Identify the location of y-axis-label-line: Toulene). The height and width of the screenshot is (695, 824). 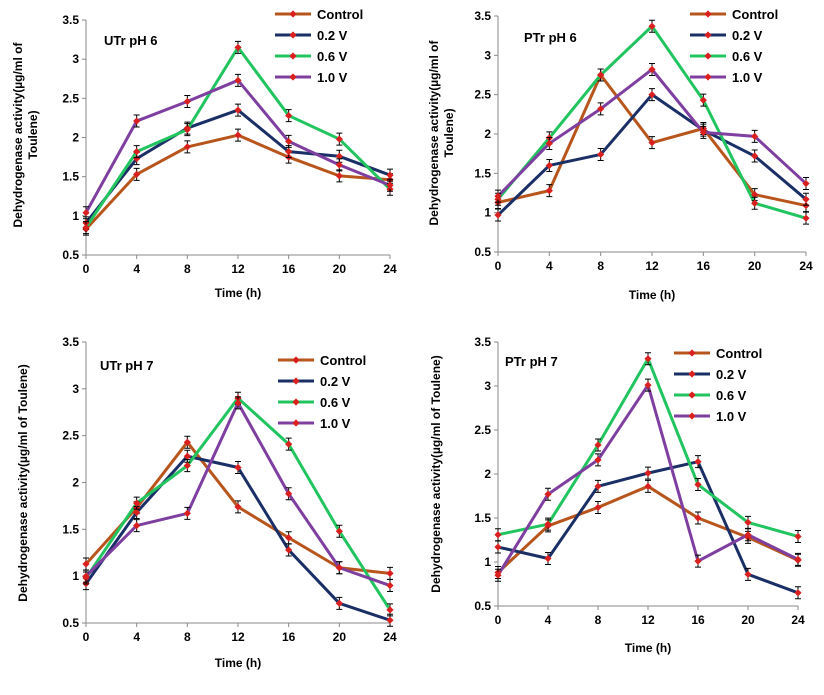
(449, 132).